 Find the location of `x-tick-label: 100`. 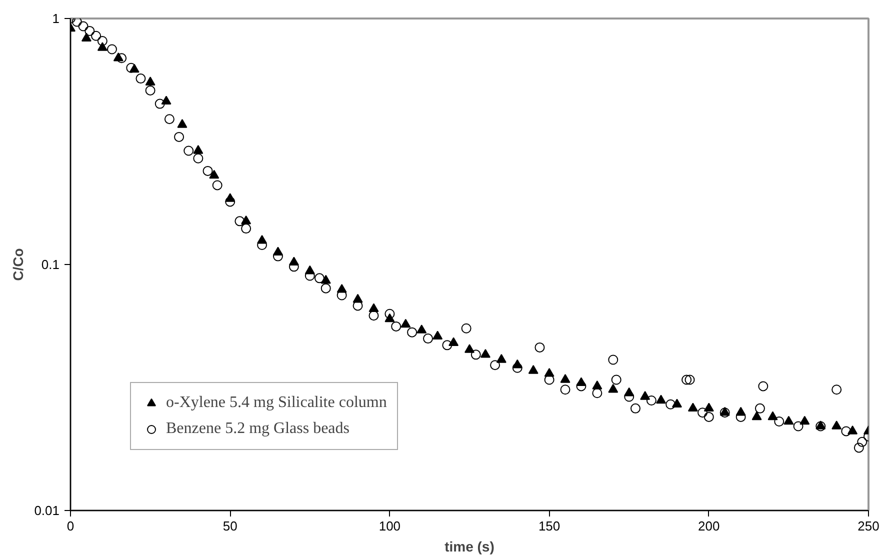

x-tick-label: 100 is located at coordinates (389, 526).